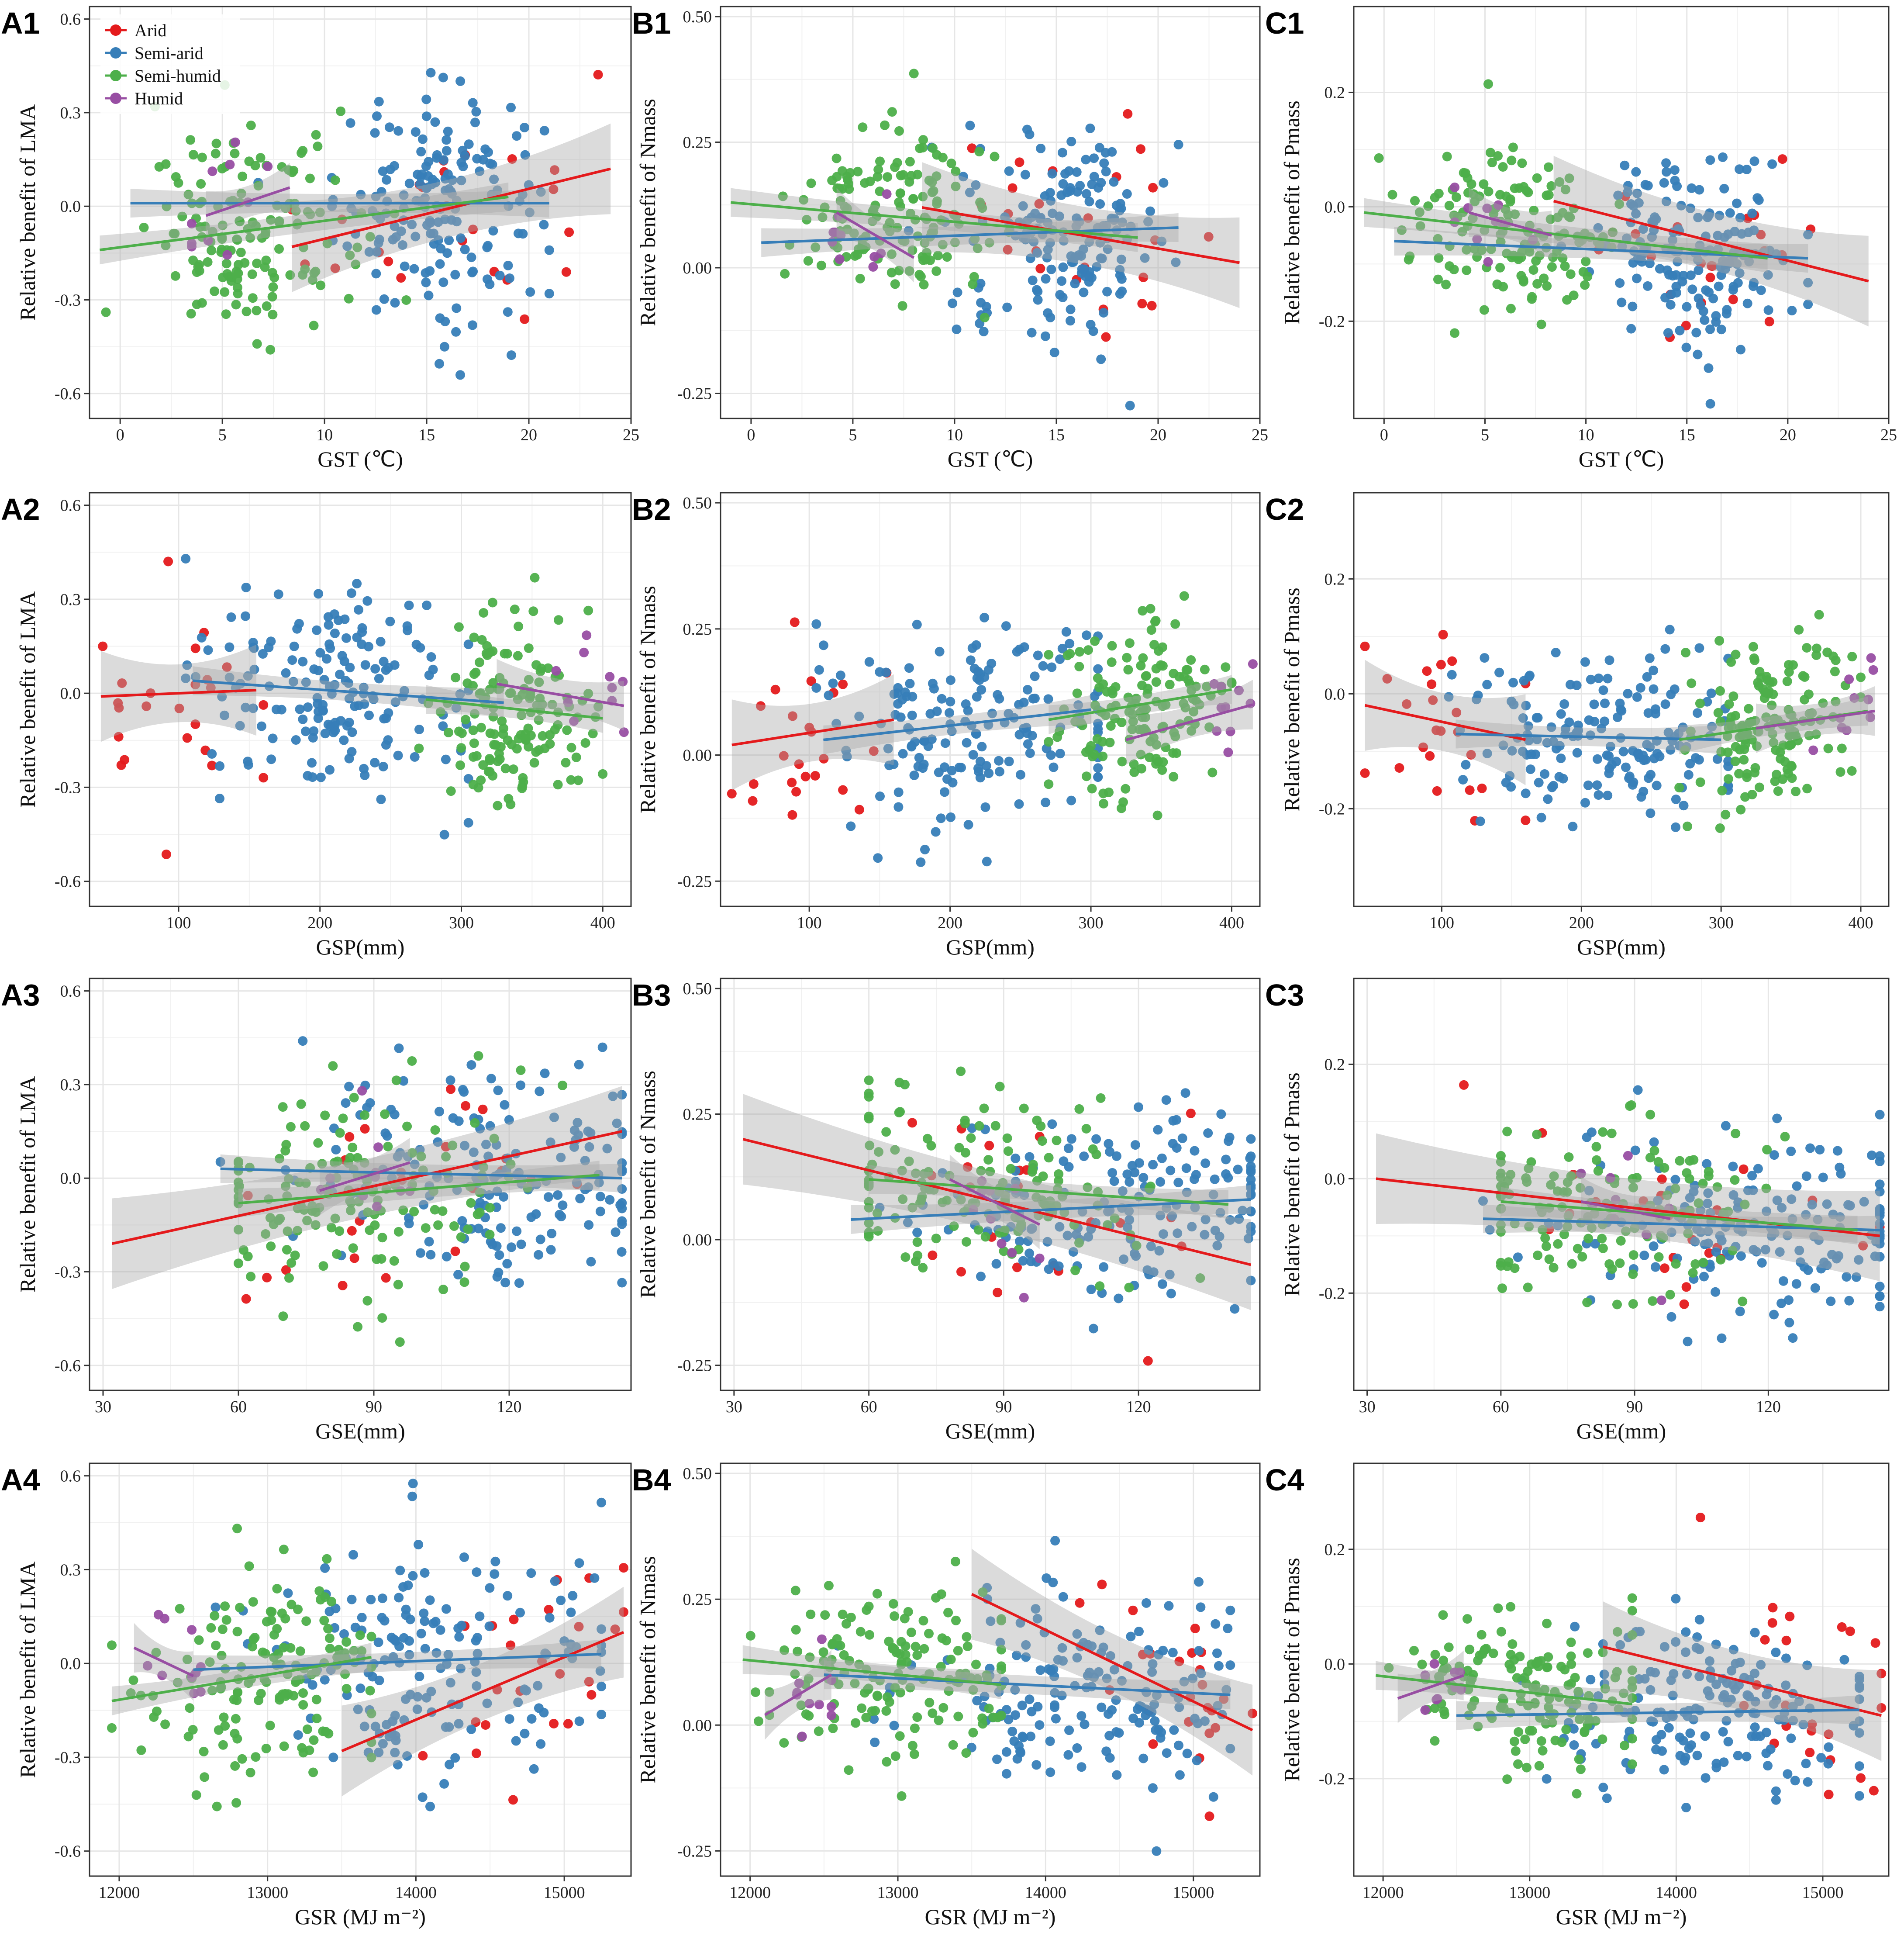  Describe the element at coordinates (70, 1664) in the screenshot. I see `y-tick-label: 0.0` at that location.